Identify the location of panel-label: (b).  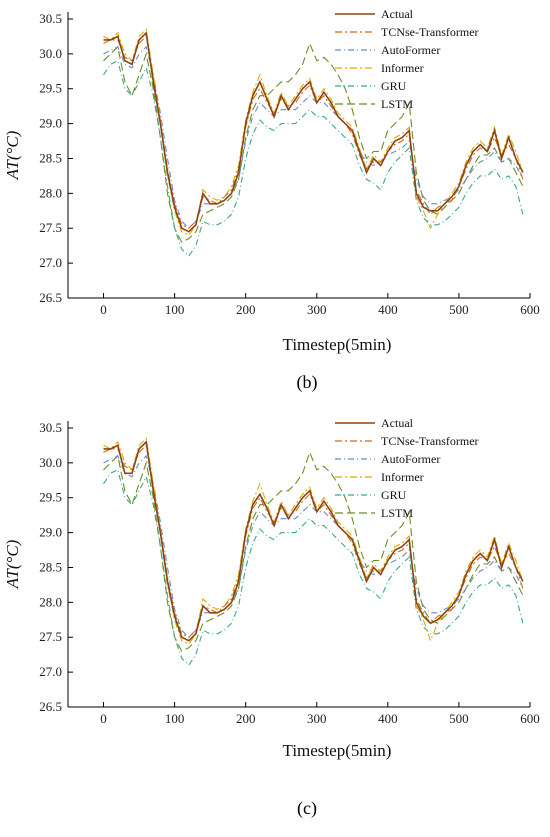
(307, 382).